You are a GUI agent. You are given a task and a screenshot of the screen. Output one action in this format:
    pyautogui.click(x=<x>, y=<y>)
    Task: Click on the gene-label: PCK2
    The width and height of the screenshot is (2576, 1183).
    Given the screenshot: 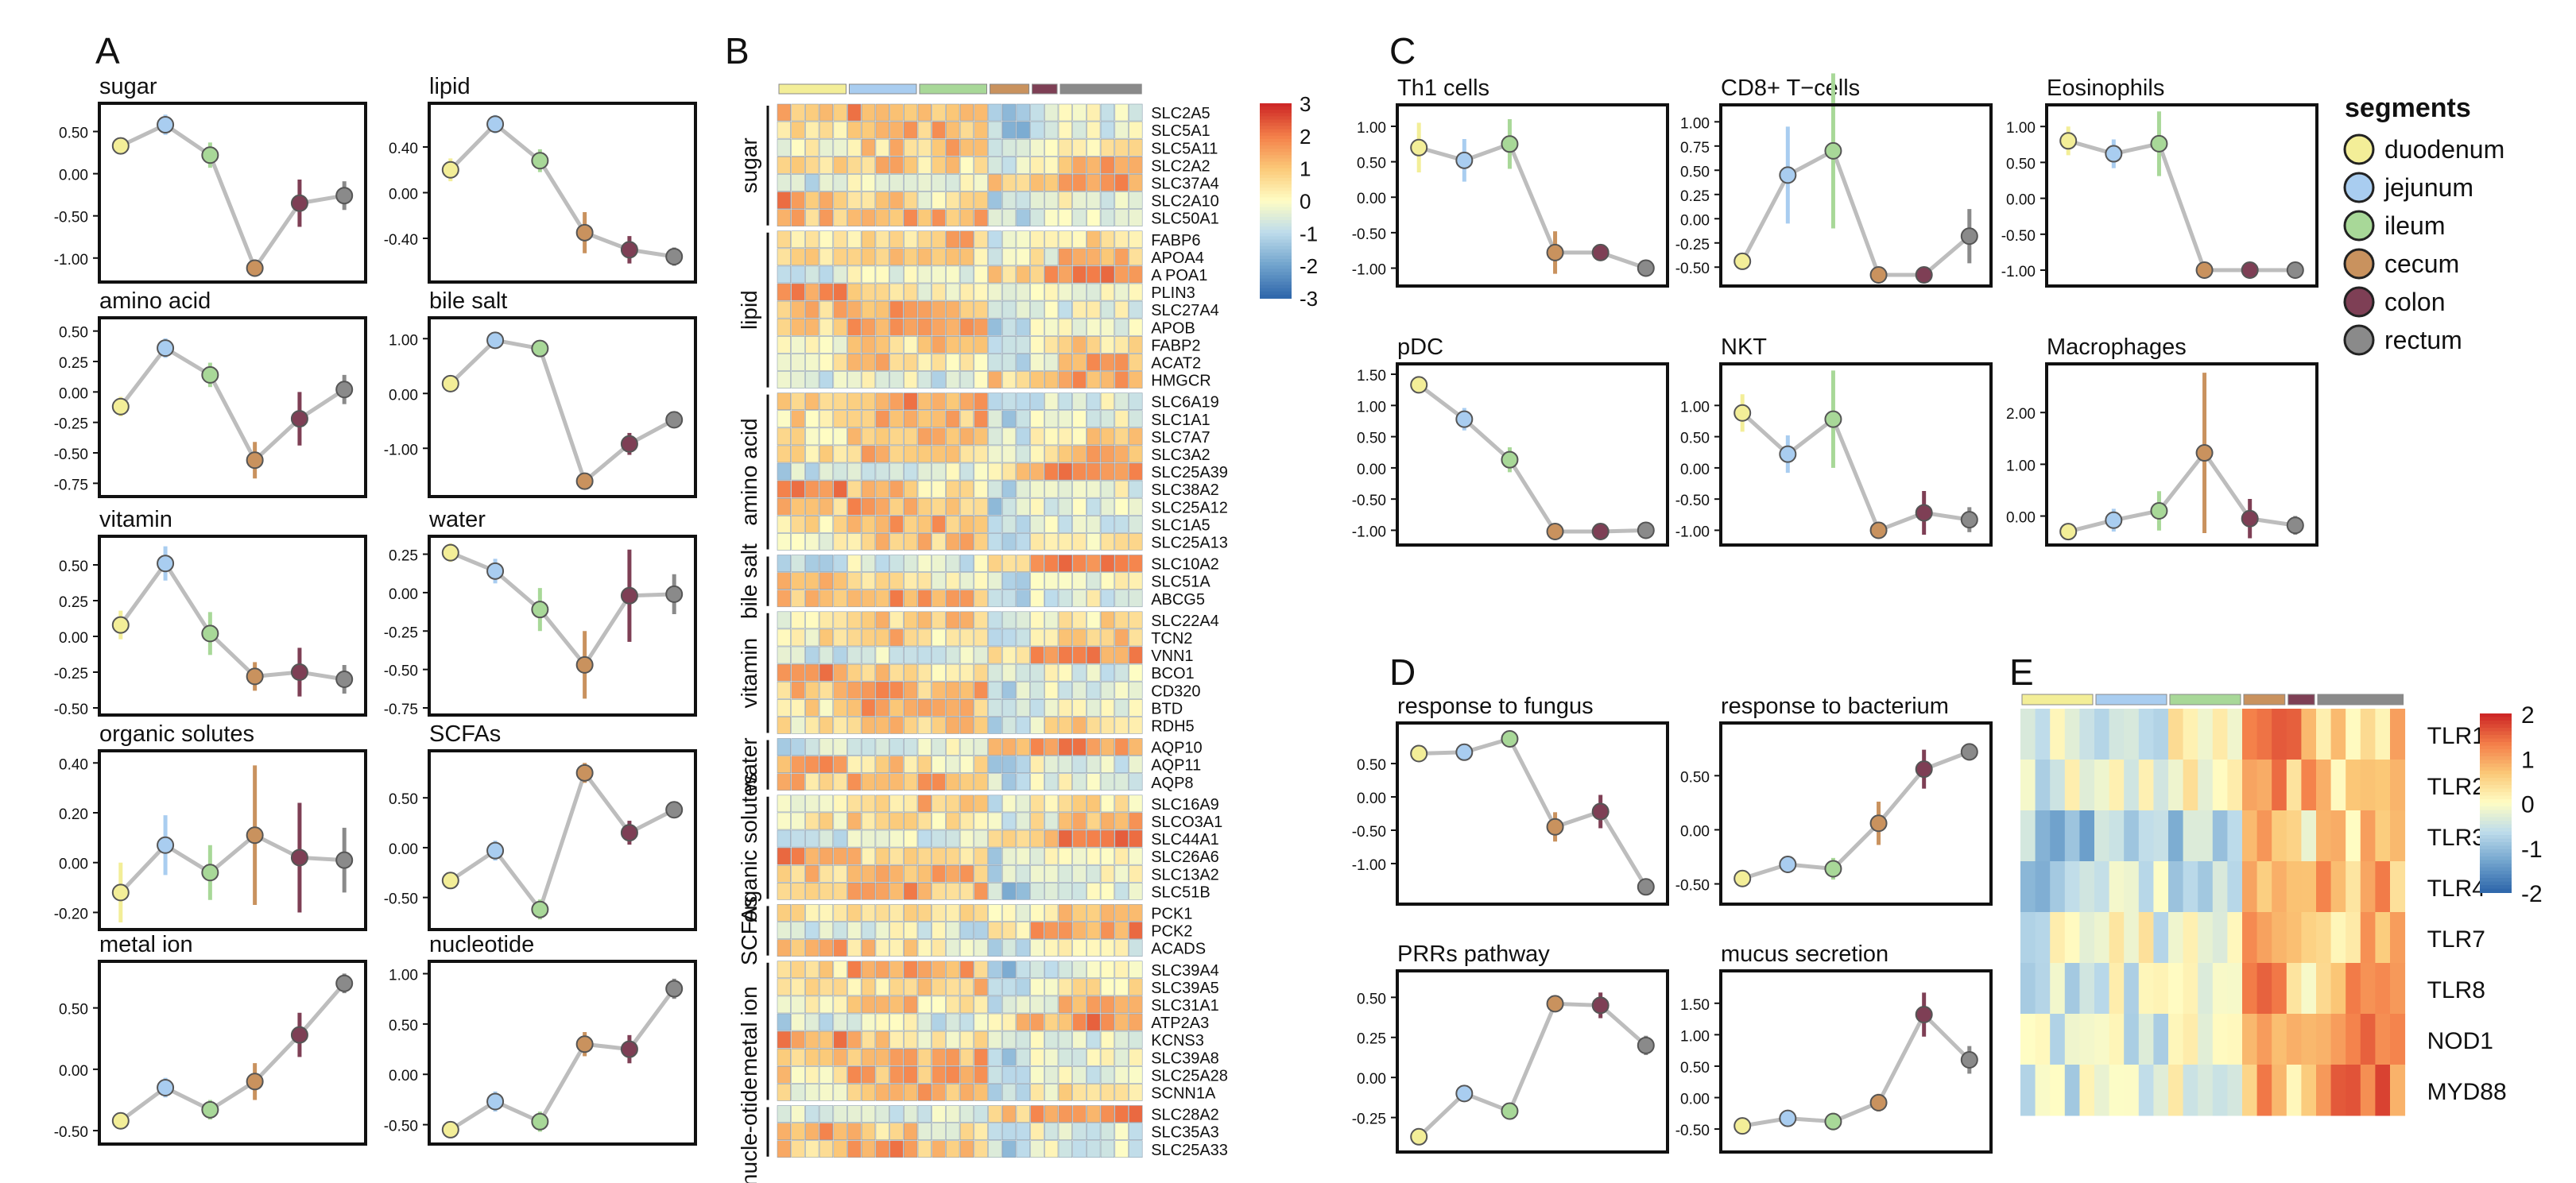 What is the action you would take?
    pyautogui.click(x=1171, y=932)
    